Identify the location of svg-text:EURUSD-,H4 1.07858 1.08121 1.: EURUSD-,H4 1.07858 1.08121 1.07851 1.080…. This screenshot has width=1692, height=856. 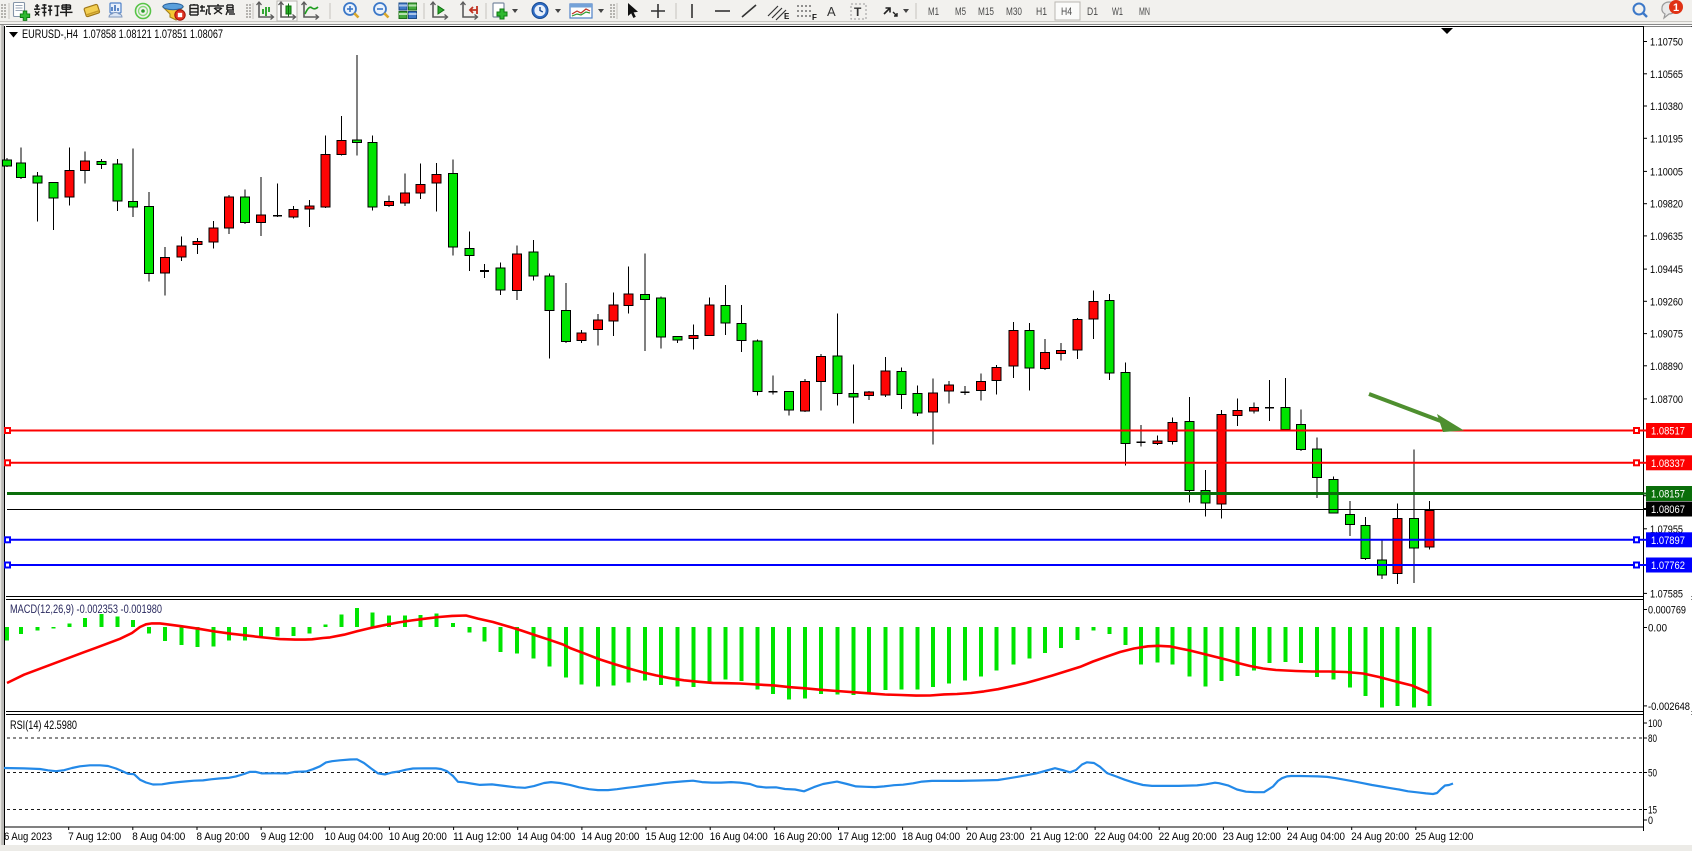
(122, 35).